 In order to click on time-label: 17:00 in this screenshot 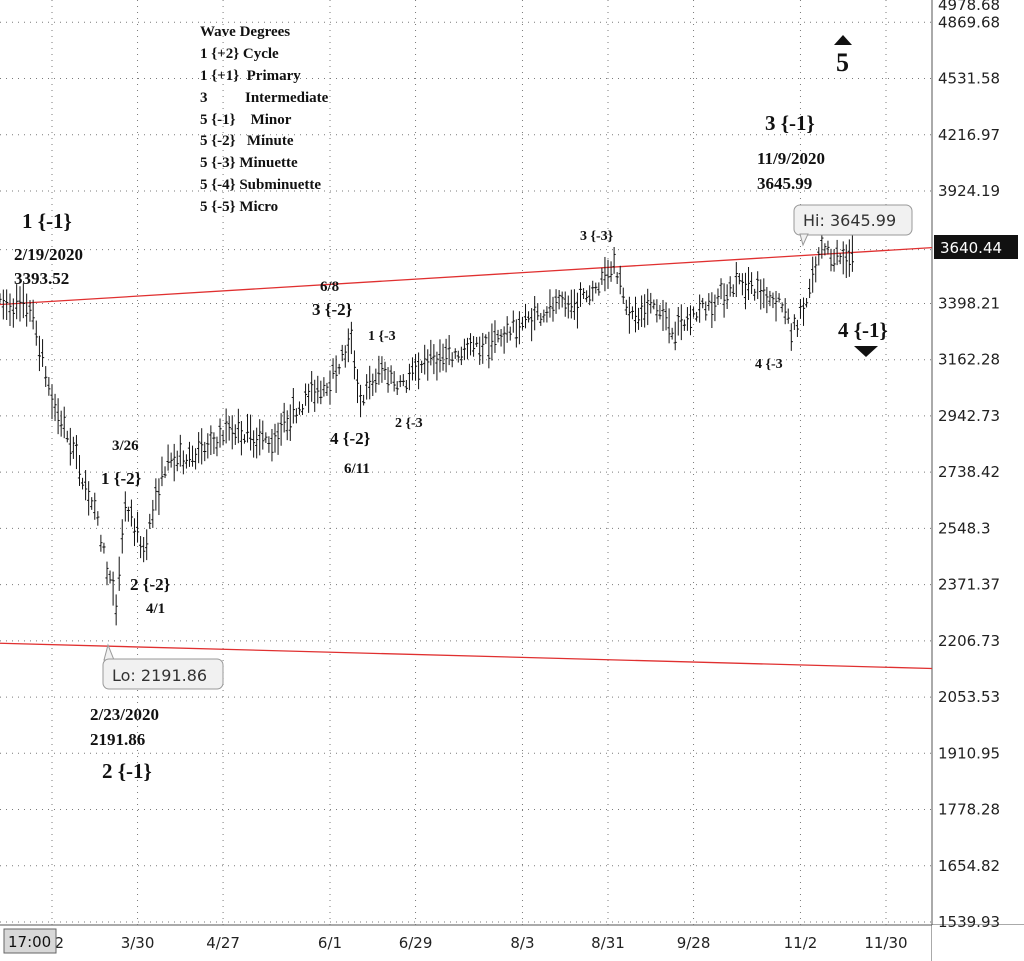, I will do `click(29, 942)`.